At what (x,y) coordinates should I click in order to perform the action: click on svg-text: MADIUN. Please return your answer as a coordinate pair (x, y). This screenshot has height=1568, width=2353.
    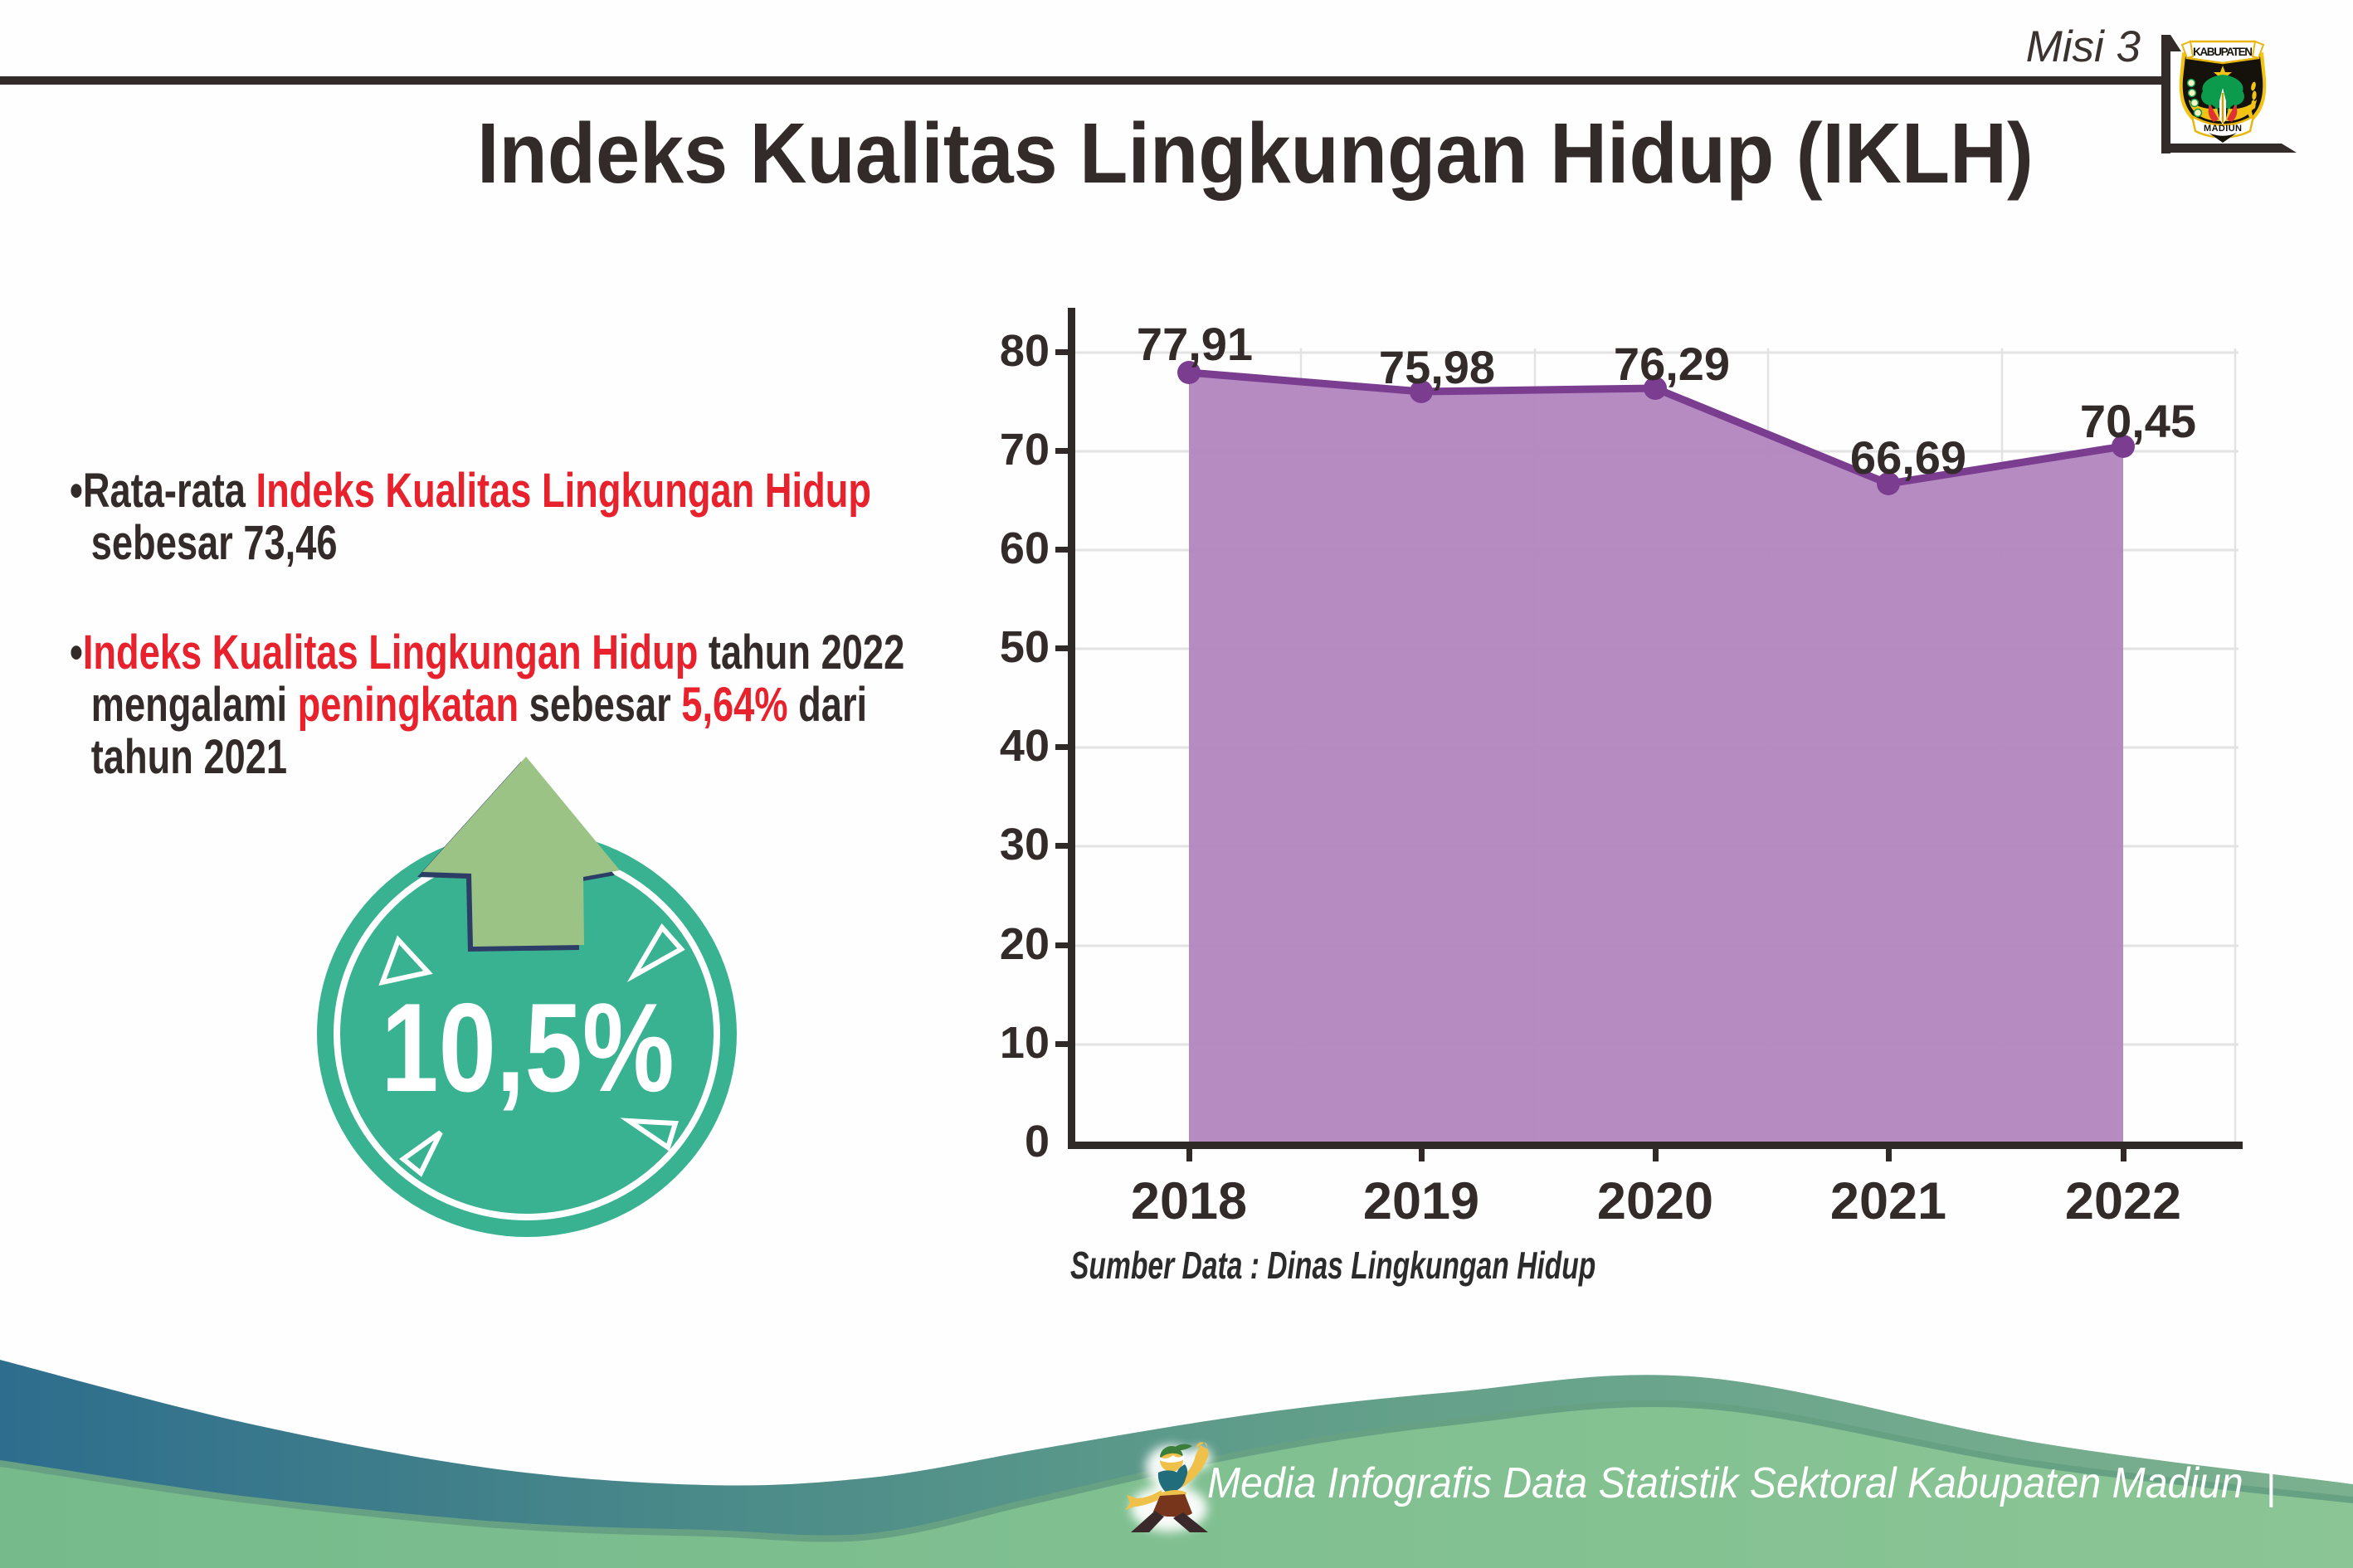
    Looking at the image, I should click on (2223, 129).